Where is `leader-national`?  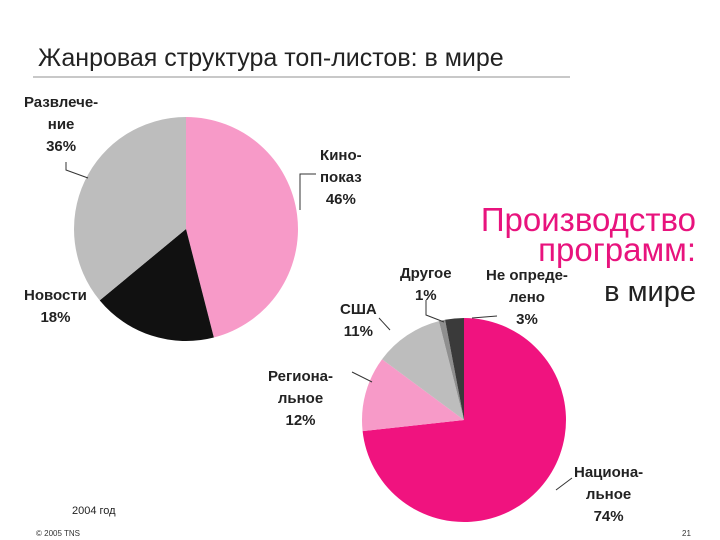
leader-national is located at coordinates (564, 484).